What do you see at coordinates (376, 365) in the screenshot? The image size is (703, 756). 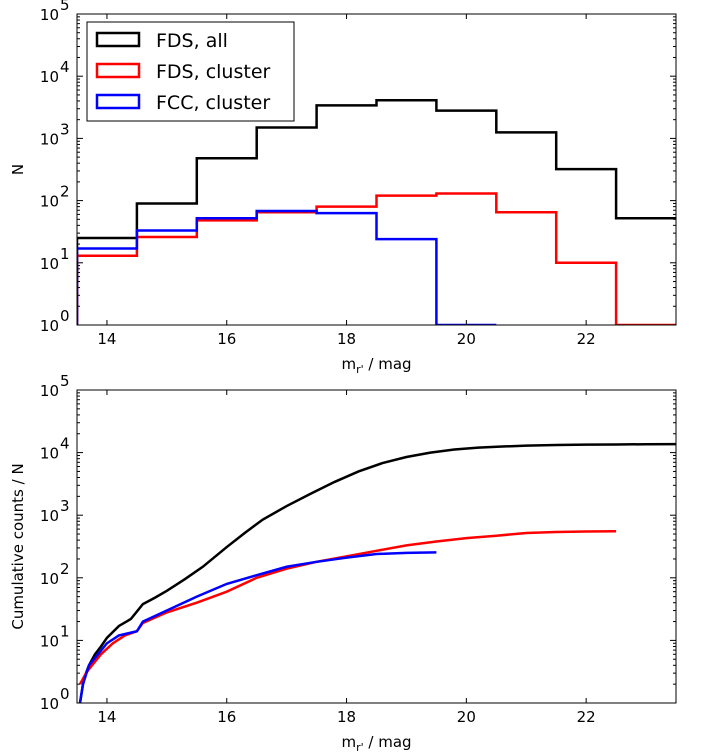 I see `histogram-x-axis-label: mr' / mag` at bounding box center [376, 365].